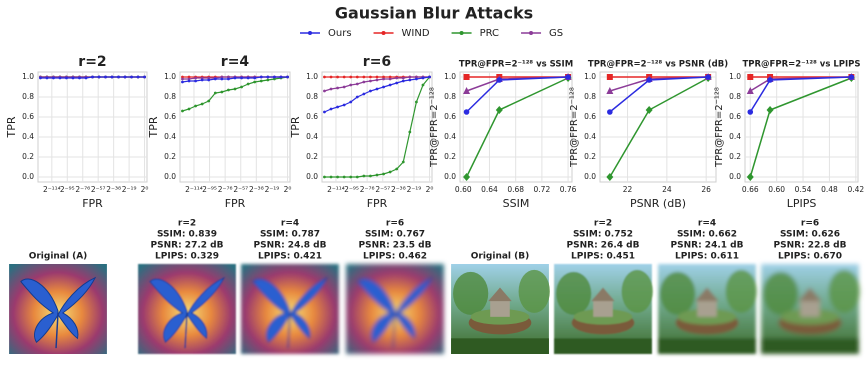  I want to click on y-tick-label: 0.8, so click(28, 96).